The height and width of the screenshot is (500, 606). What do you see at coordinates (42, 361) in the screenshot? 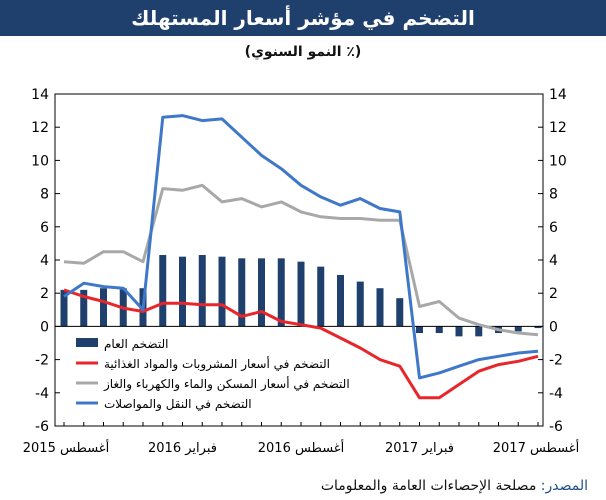
I see `y-tick-label-left: -2` at bounding box center [42, 361].